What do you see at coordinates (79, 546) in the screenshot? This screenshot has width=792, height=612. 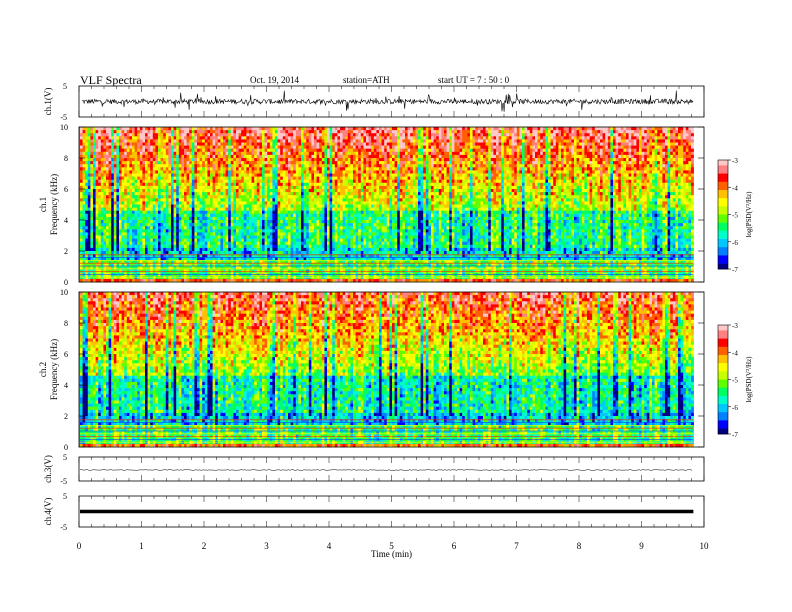 I see `x-tick-label: 0` at bounding box center [79, 546].